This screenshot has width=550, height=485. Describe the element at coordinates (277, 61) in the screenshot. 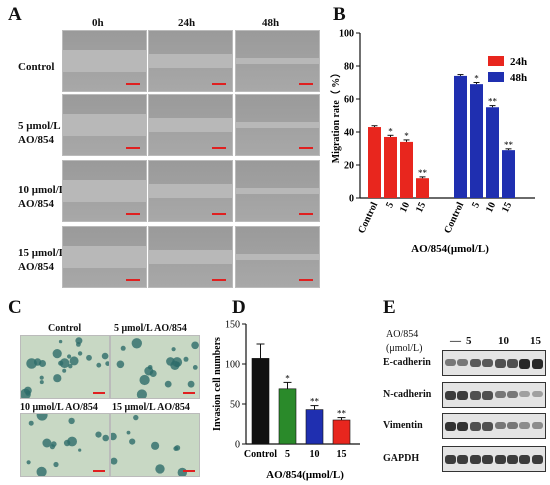

I see `wound-image-r1-c3` at that location.